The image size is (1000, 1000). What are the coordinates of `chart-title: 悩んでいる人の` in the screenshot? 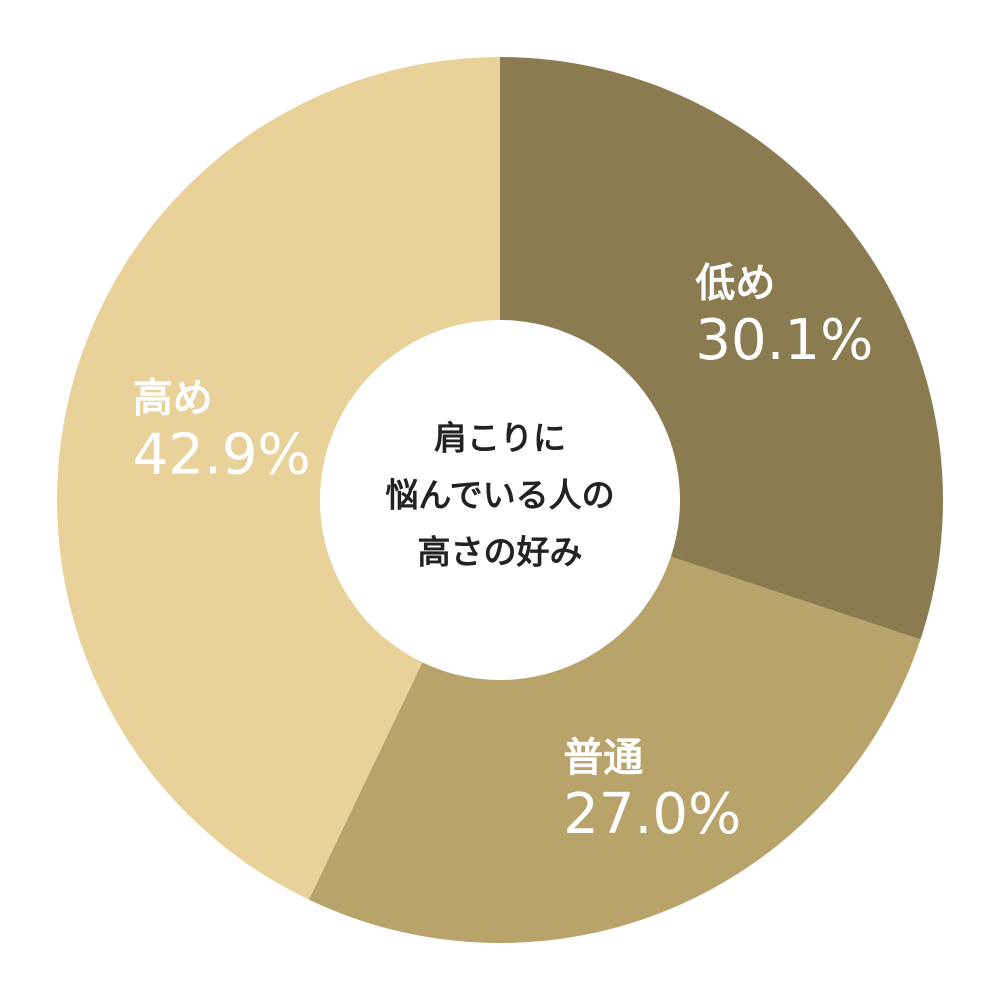 It's located at (499, 495).